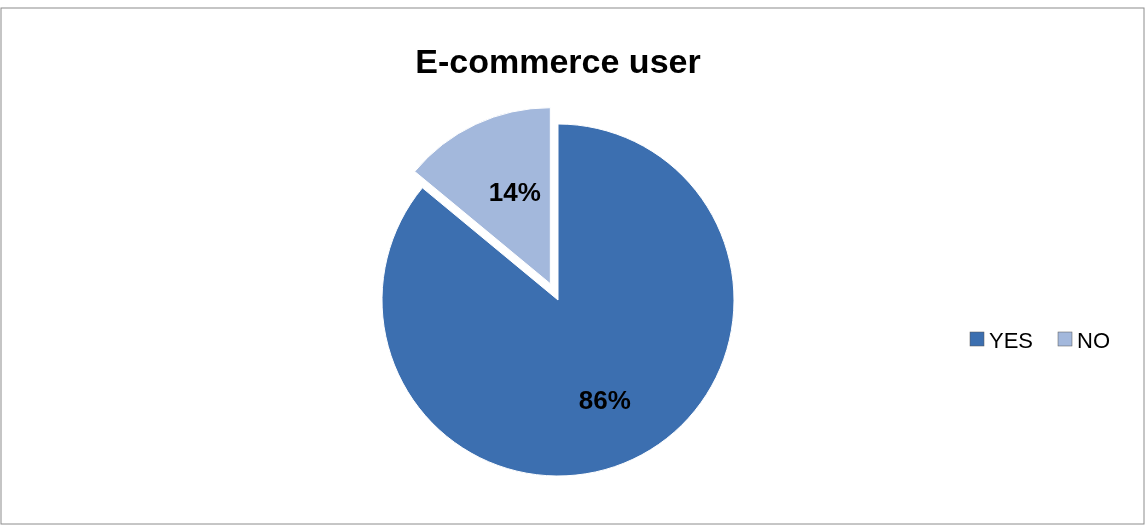 The width and height of the screenshot is (1146, 525). Describe the element at coordinates (558, 61) in the screenshot. I see `chart-title: E-commerce user` at that location.